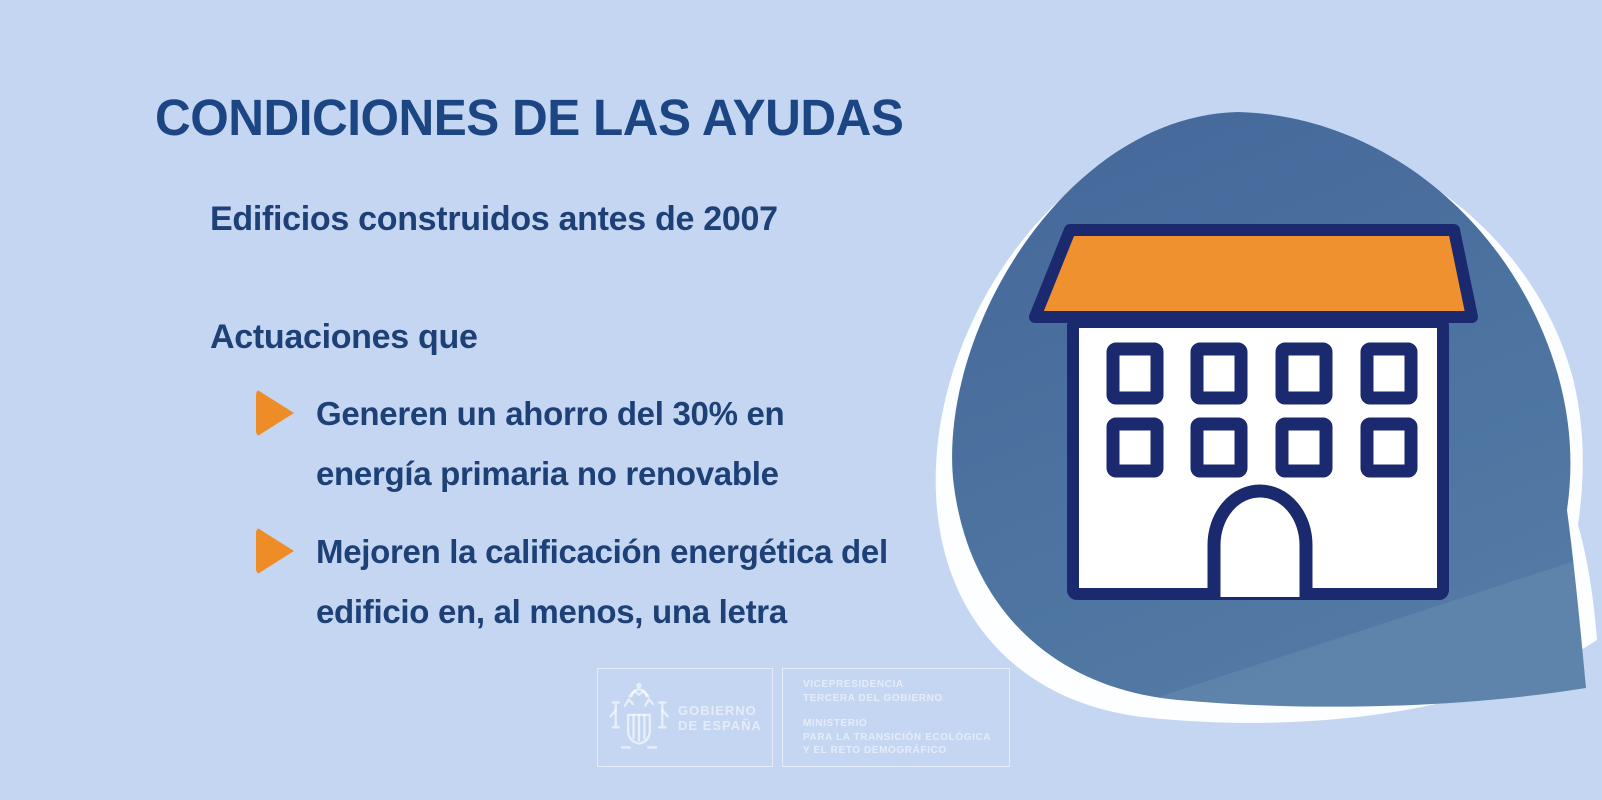  What do you see at coordinates (1262, 373) in the screenshot?
I see `house-windows-row1` at bounding box center [1262, 373].